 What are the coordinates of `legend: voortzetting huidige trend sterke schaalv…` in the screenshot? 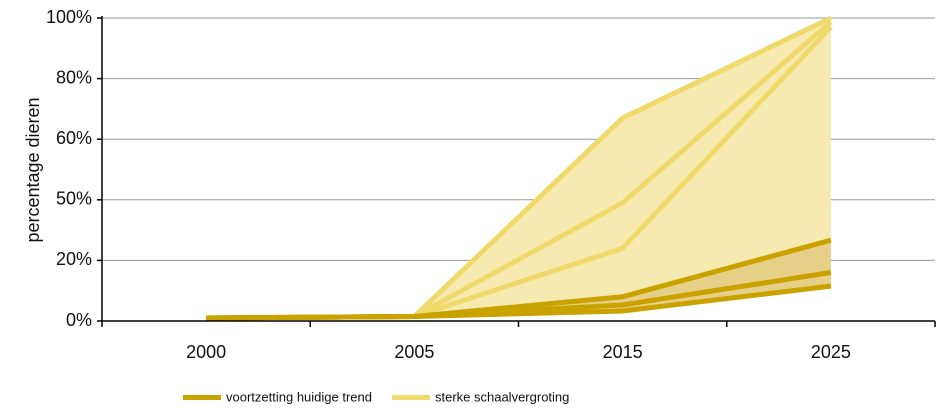 It's located at (376, 396).